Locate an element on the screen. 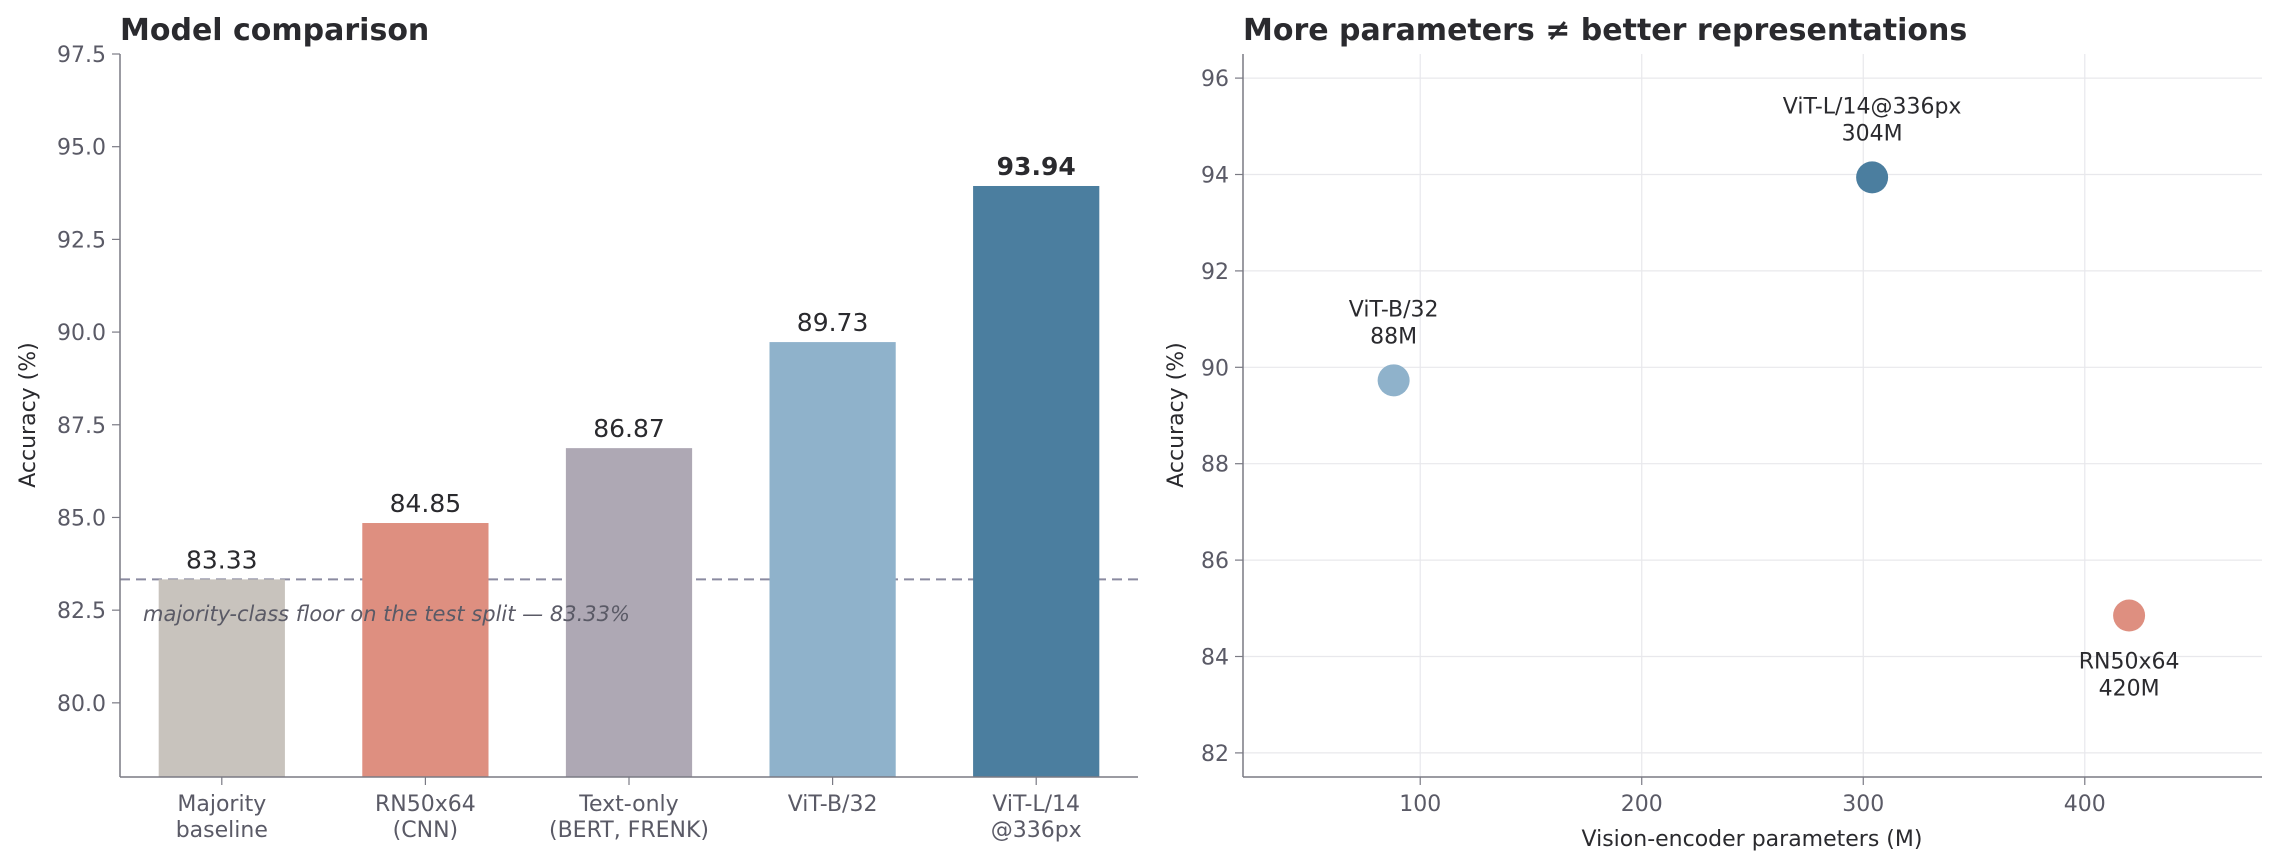 The width and height of the screenshot is (2278, 867). scatter-point-label: ViT-L/14@336px is located at coordinates (1872, 106).